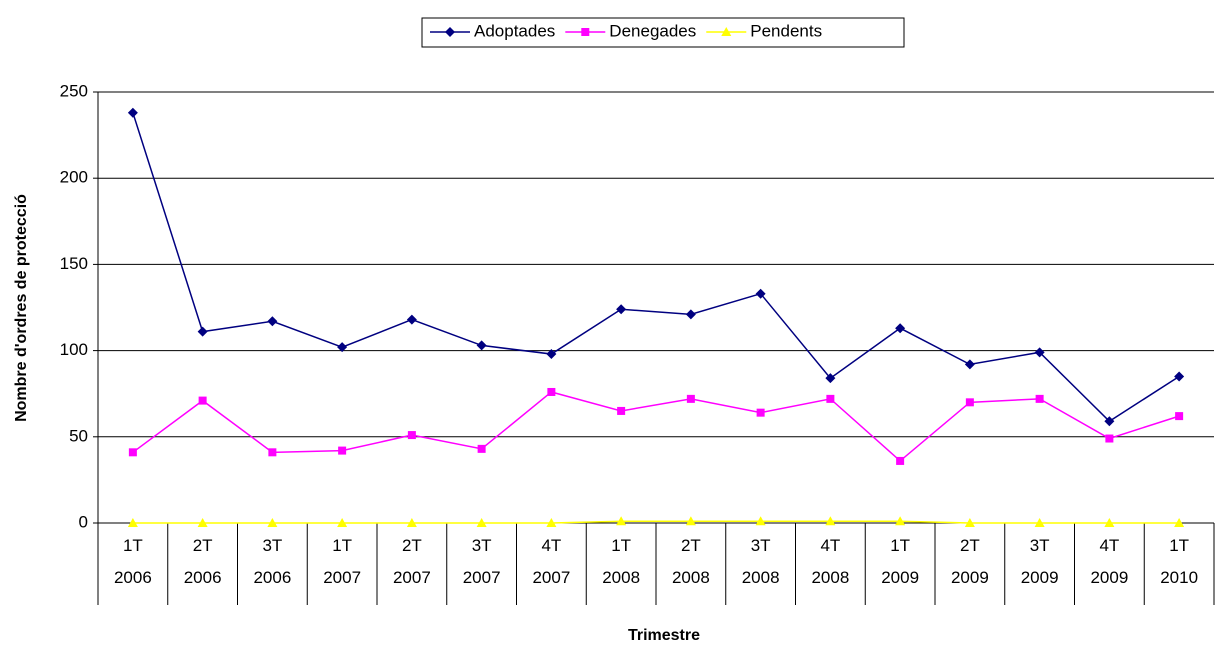 The height and width of the screenshot is (648, 1216). What do you see at coordinates (830, 561) in the screenshot?
I see `x-tick-label: 4T 2008` at bounding box center [830, 561].